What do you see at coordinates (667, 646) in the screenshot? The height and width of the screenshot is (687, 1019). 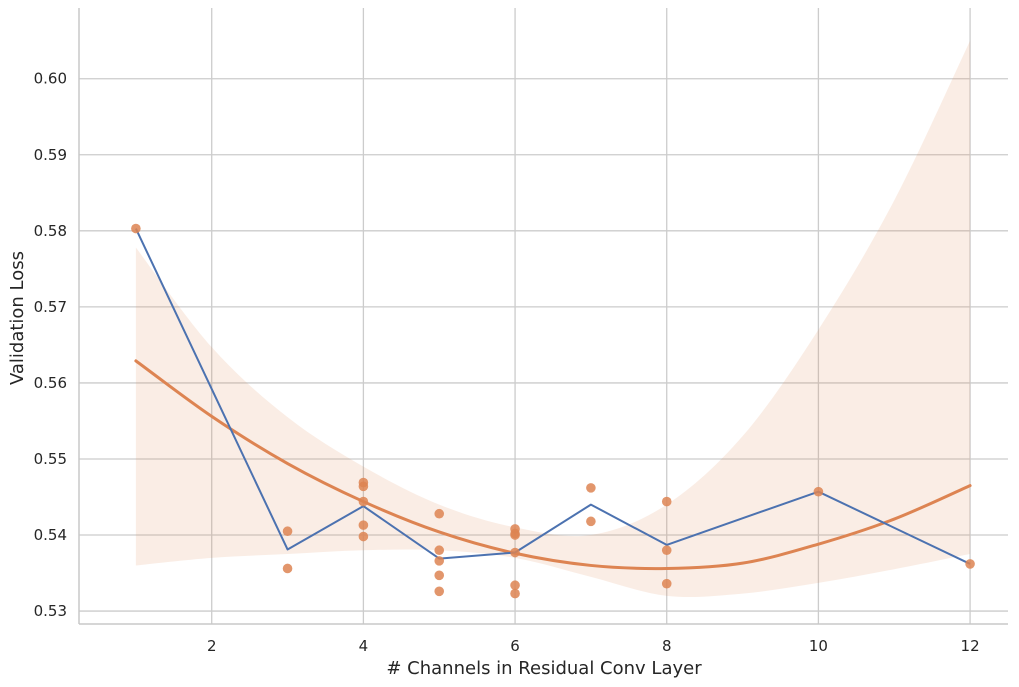 I see `x-tick-label: 8` at bounding box center [667, 646].